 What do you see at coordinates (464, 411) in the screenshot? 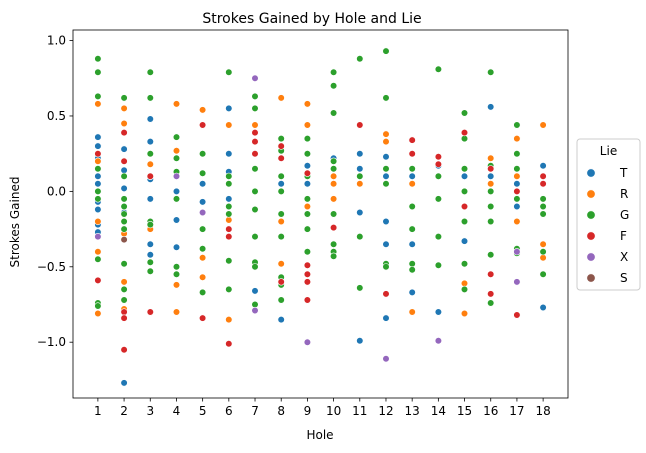
I see `x-tick-label: 15` at bounding box center [464, 411].